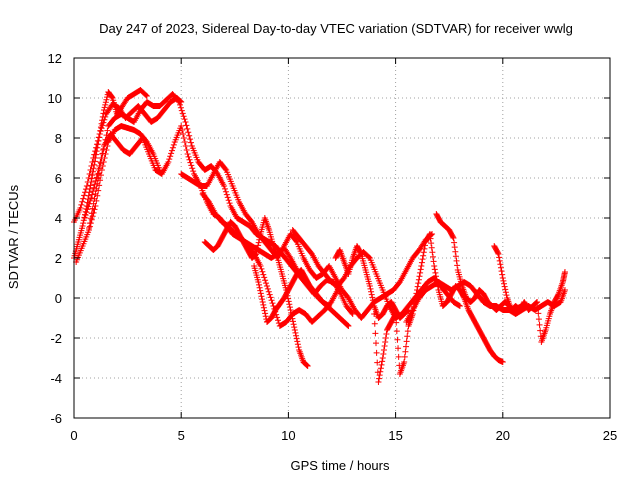  Describe the element at coordinates (56, 418) in the screenshot. I see `y-tick-label: -6` at that location.